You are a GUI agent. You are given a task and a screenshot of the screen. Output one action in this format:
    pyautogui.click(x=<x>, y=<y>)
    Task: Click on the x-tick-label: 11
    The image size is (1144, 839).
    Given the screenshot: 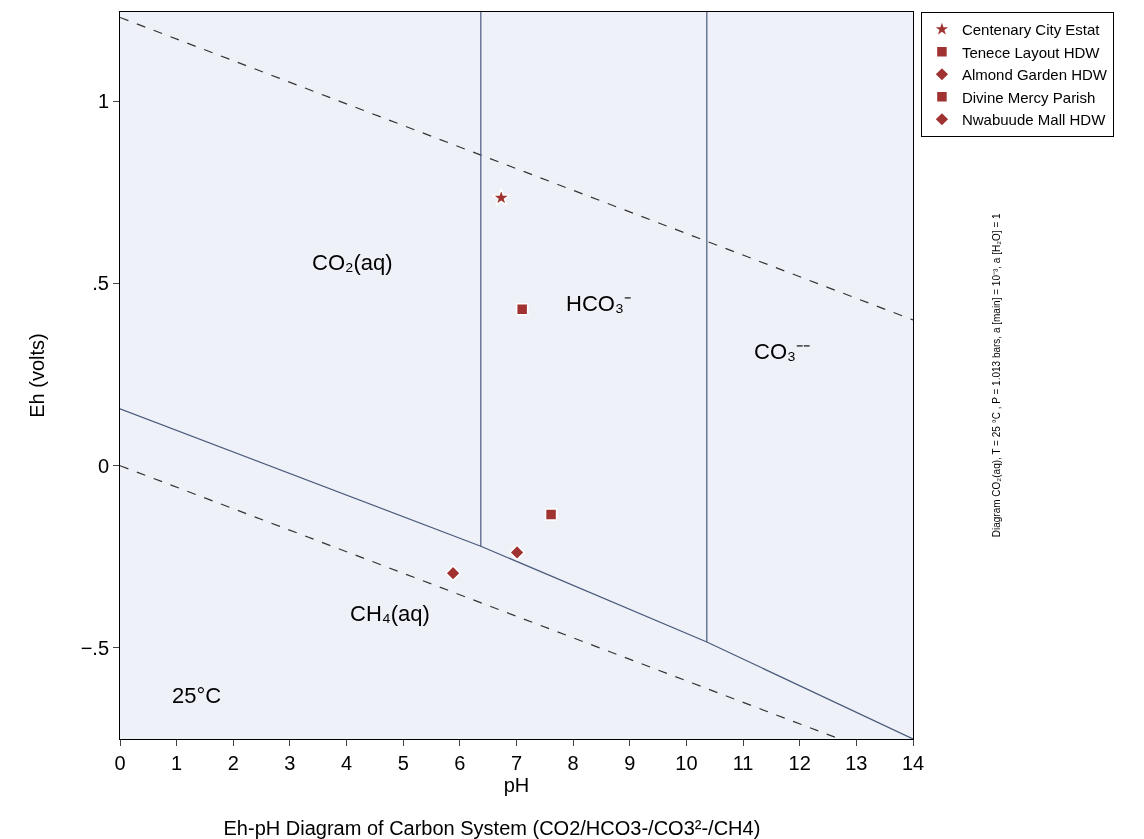 What is the action you would take?
    pyautogui.click(x=743, y=763)
    